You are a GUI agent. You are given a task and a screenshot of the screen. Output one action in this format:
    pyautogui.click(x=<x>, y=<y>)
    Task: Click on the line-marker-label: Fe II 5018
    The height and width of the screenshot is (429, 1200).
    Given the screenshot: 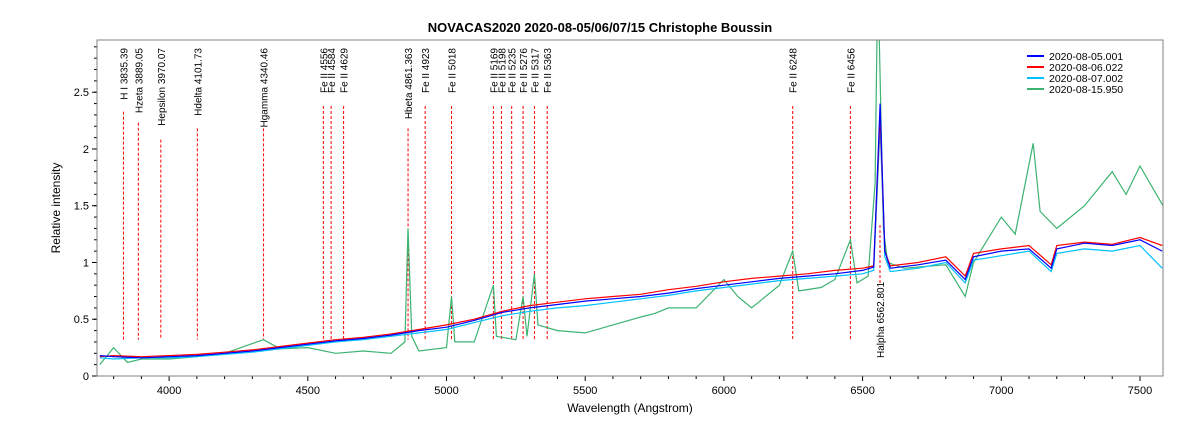 What is the action you would take?
    pyautogui.click(x=453, y=70)
    